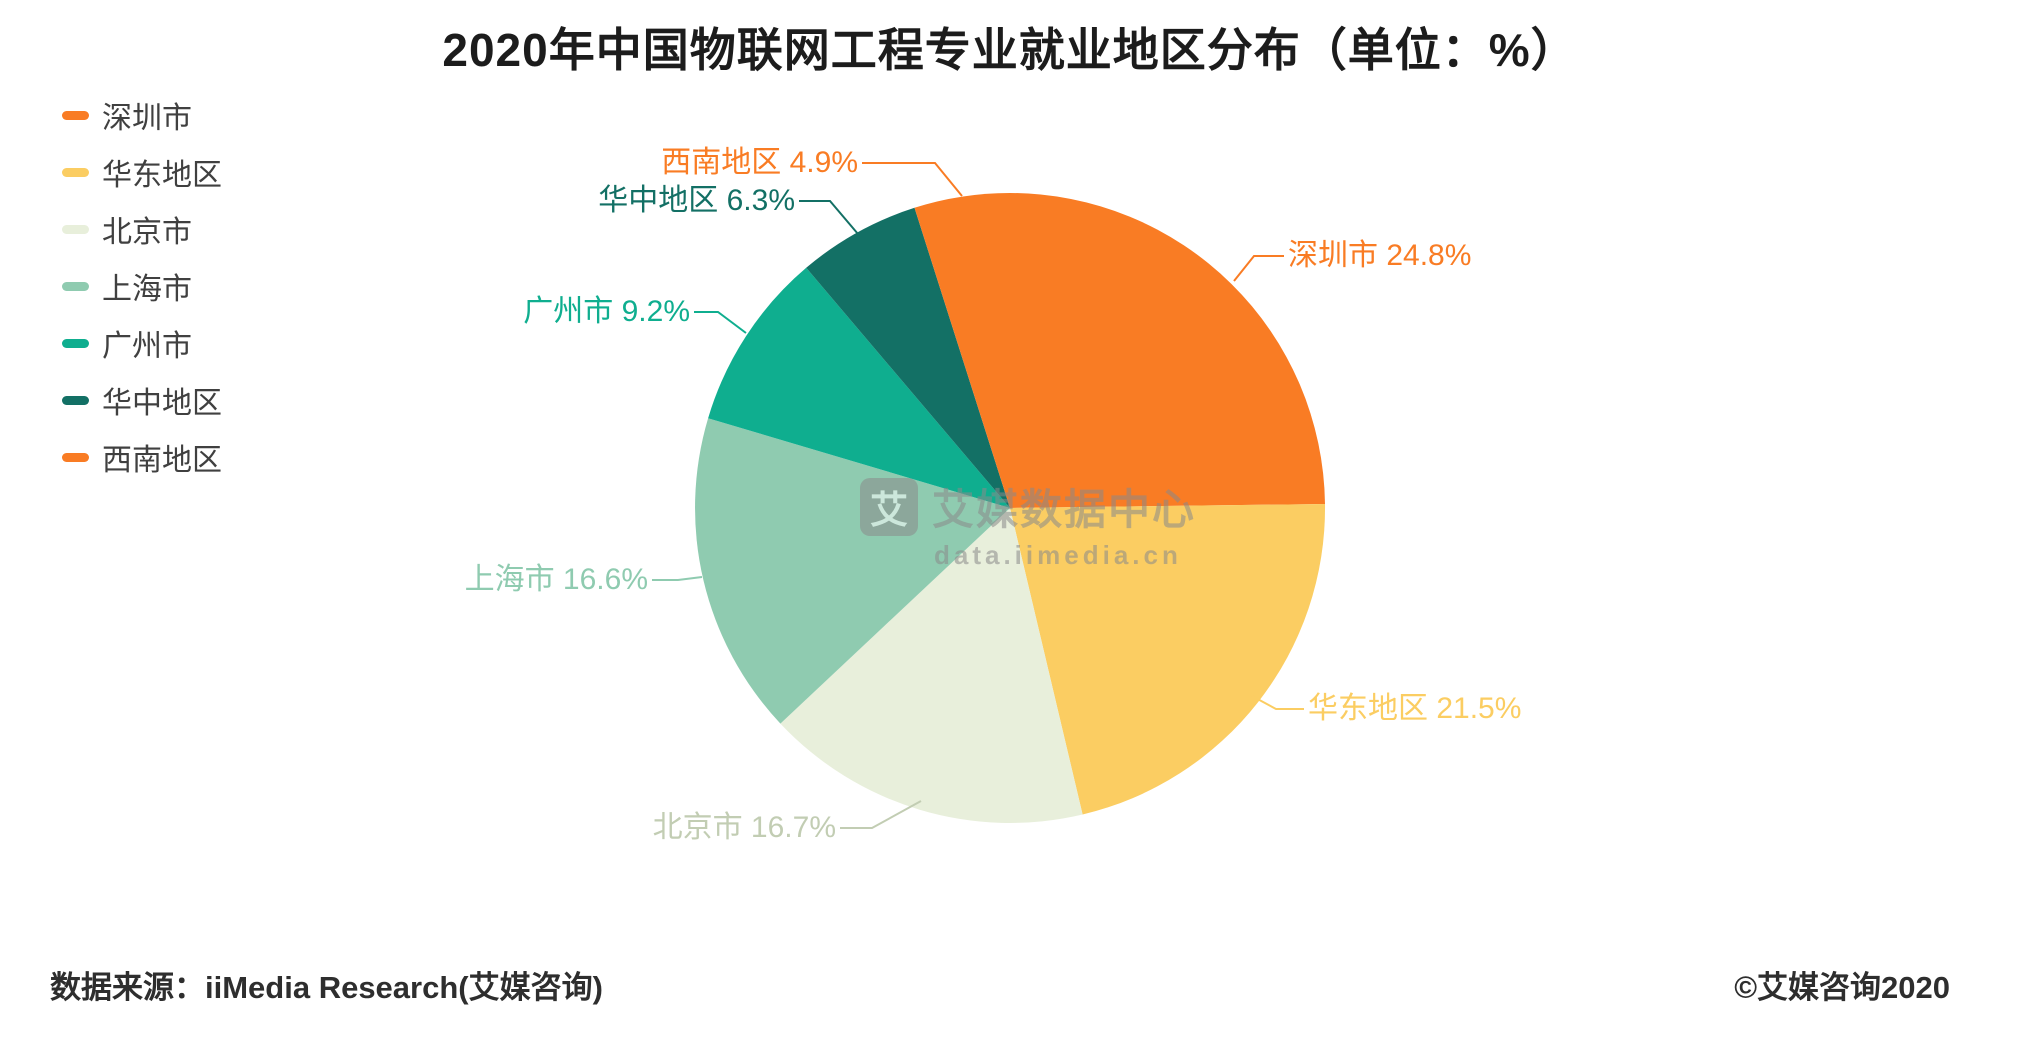 The width and height of the screenshot is (2020, 1040). I want to click on leader-line-西南地区, so click(912, 179).